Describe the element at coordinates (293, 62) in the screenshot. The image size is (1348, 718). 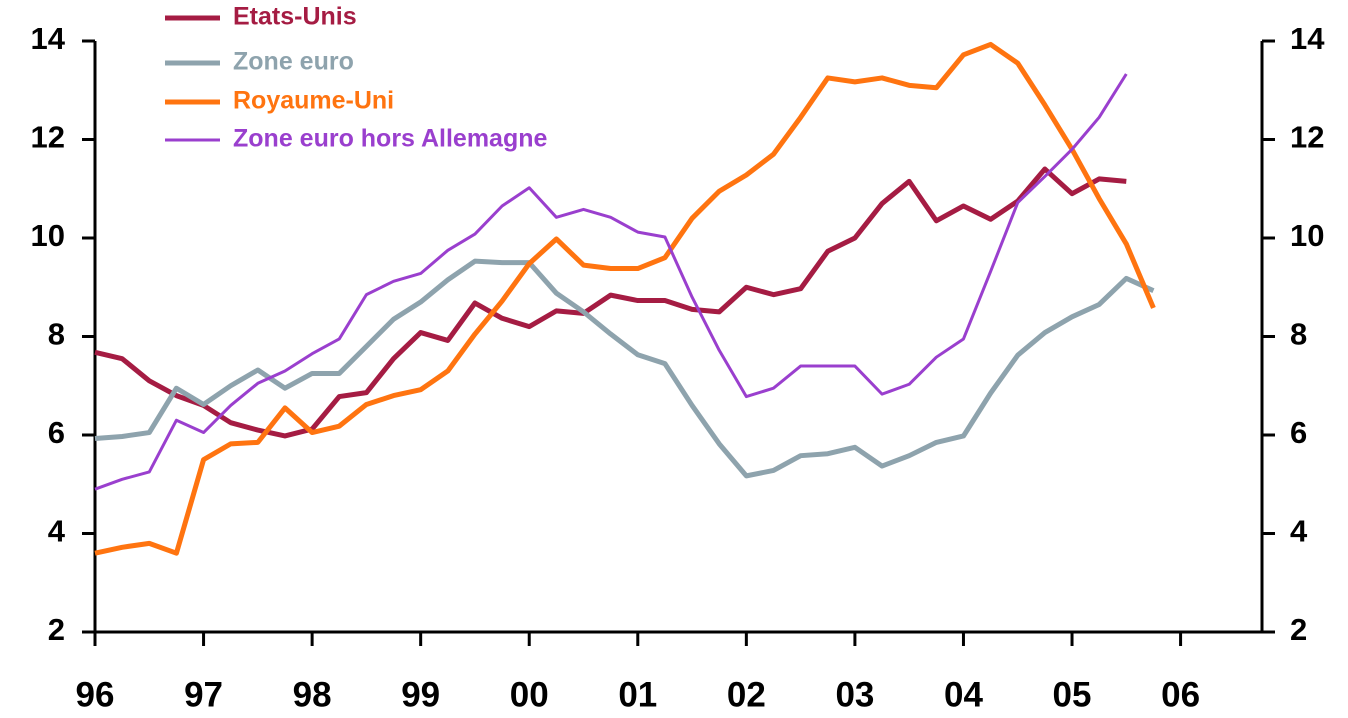
I see `legend-label: Zone euro` at that location.